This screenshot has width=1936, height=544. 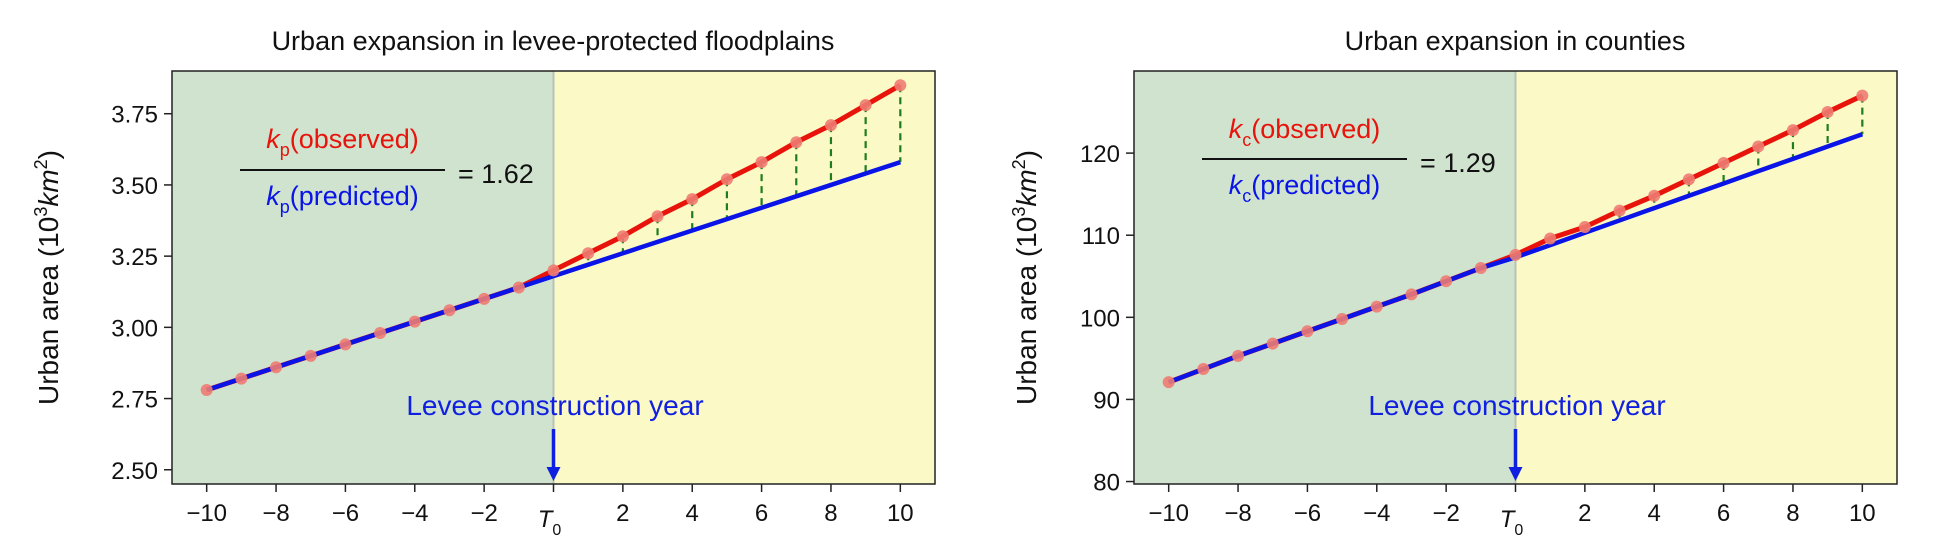 I want to click on y-tick-label: 3.50, so click(x=134, y=186).